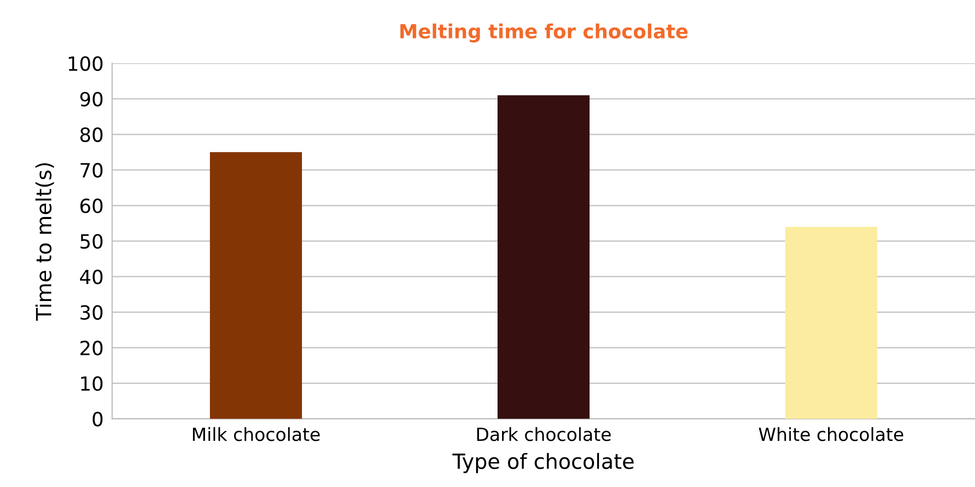  I want to click on x-axis-title: Type of chocolate, so click(543, 463).